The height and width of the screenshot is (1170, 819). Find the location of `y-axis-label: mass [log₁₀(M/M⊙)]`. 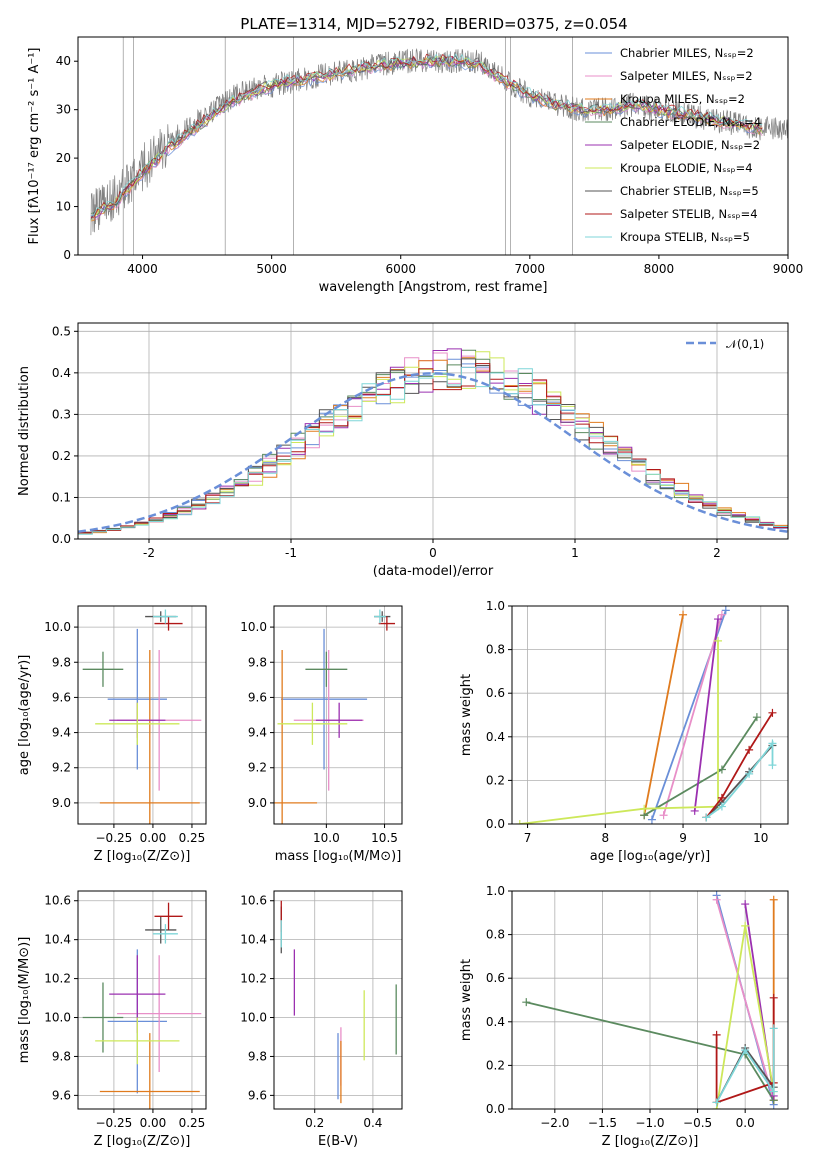

y-axis-label: mass [log₁₀(M/M⊙)] is located at coordinates (24, 1000).